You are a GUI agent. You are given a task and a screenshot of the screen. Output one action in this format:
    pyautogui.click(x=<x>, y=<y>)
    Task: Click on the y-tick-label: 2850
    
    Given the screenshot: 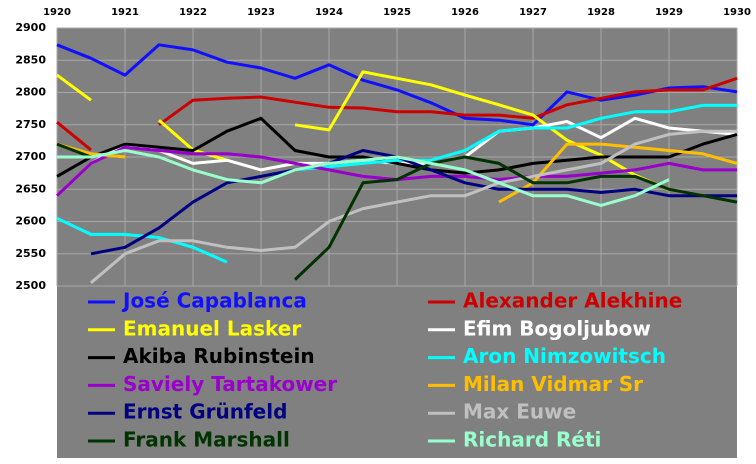 What is the action you would take?
    pyautogui.click(x=30, y=59)
    